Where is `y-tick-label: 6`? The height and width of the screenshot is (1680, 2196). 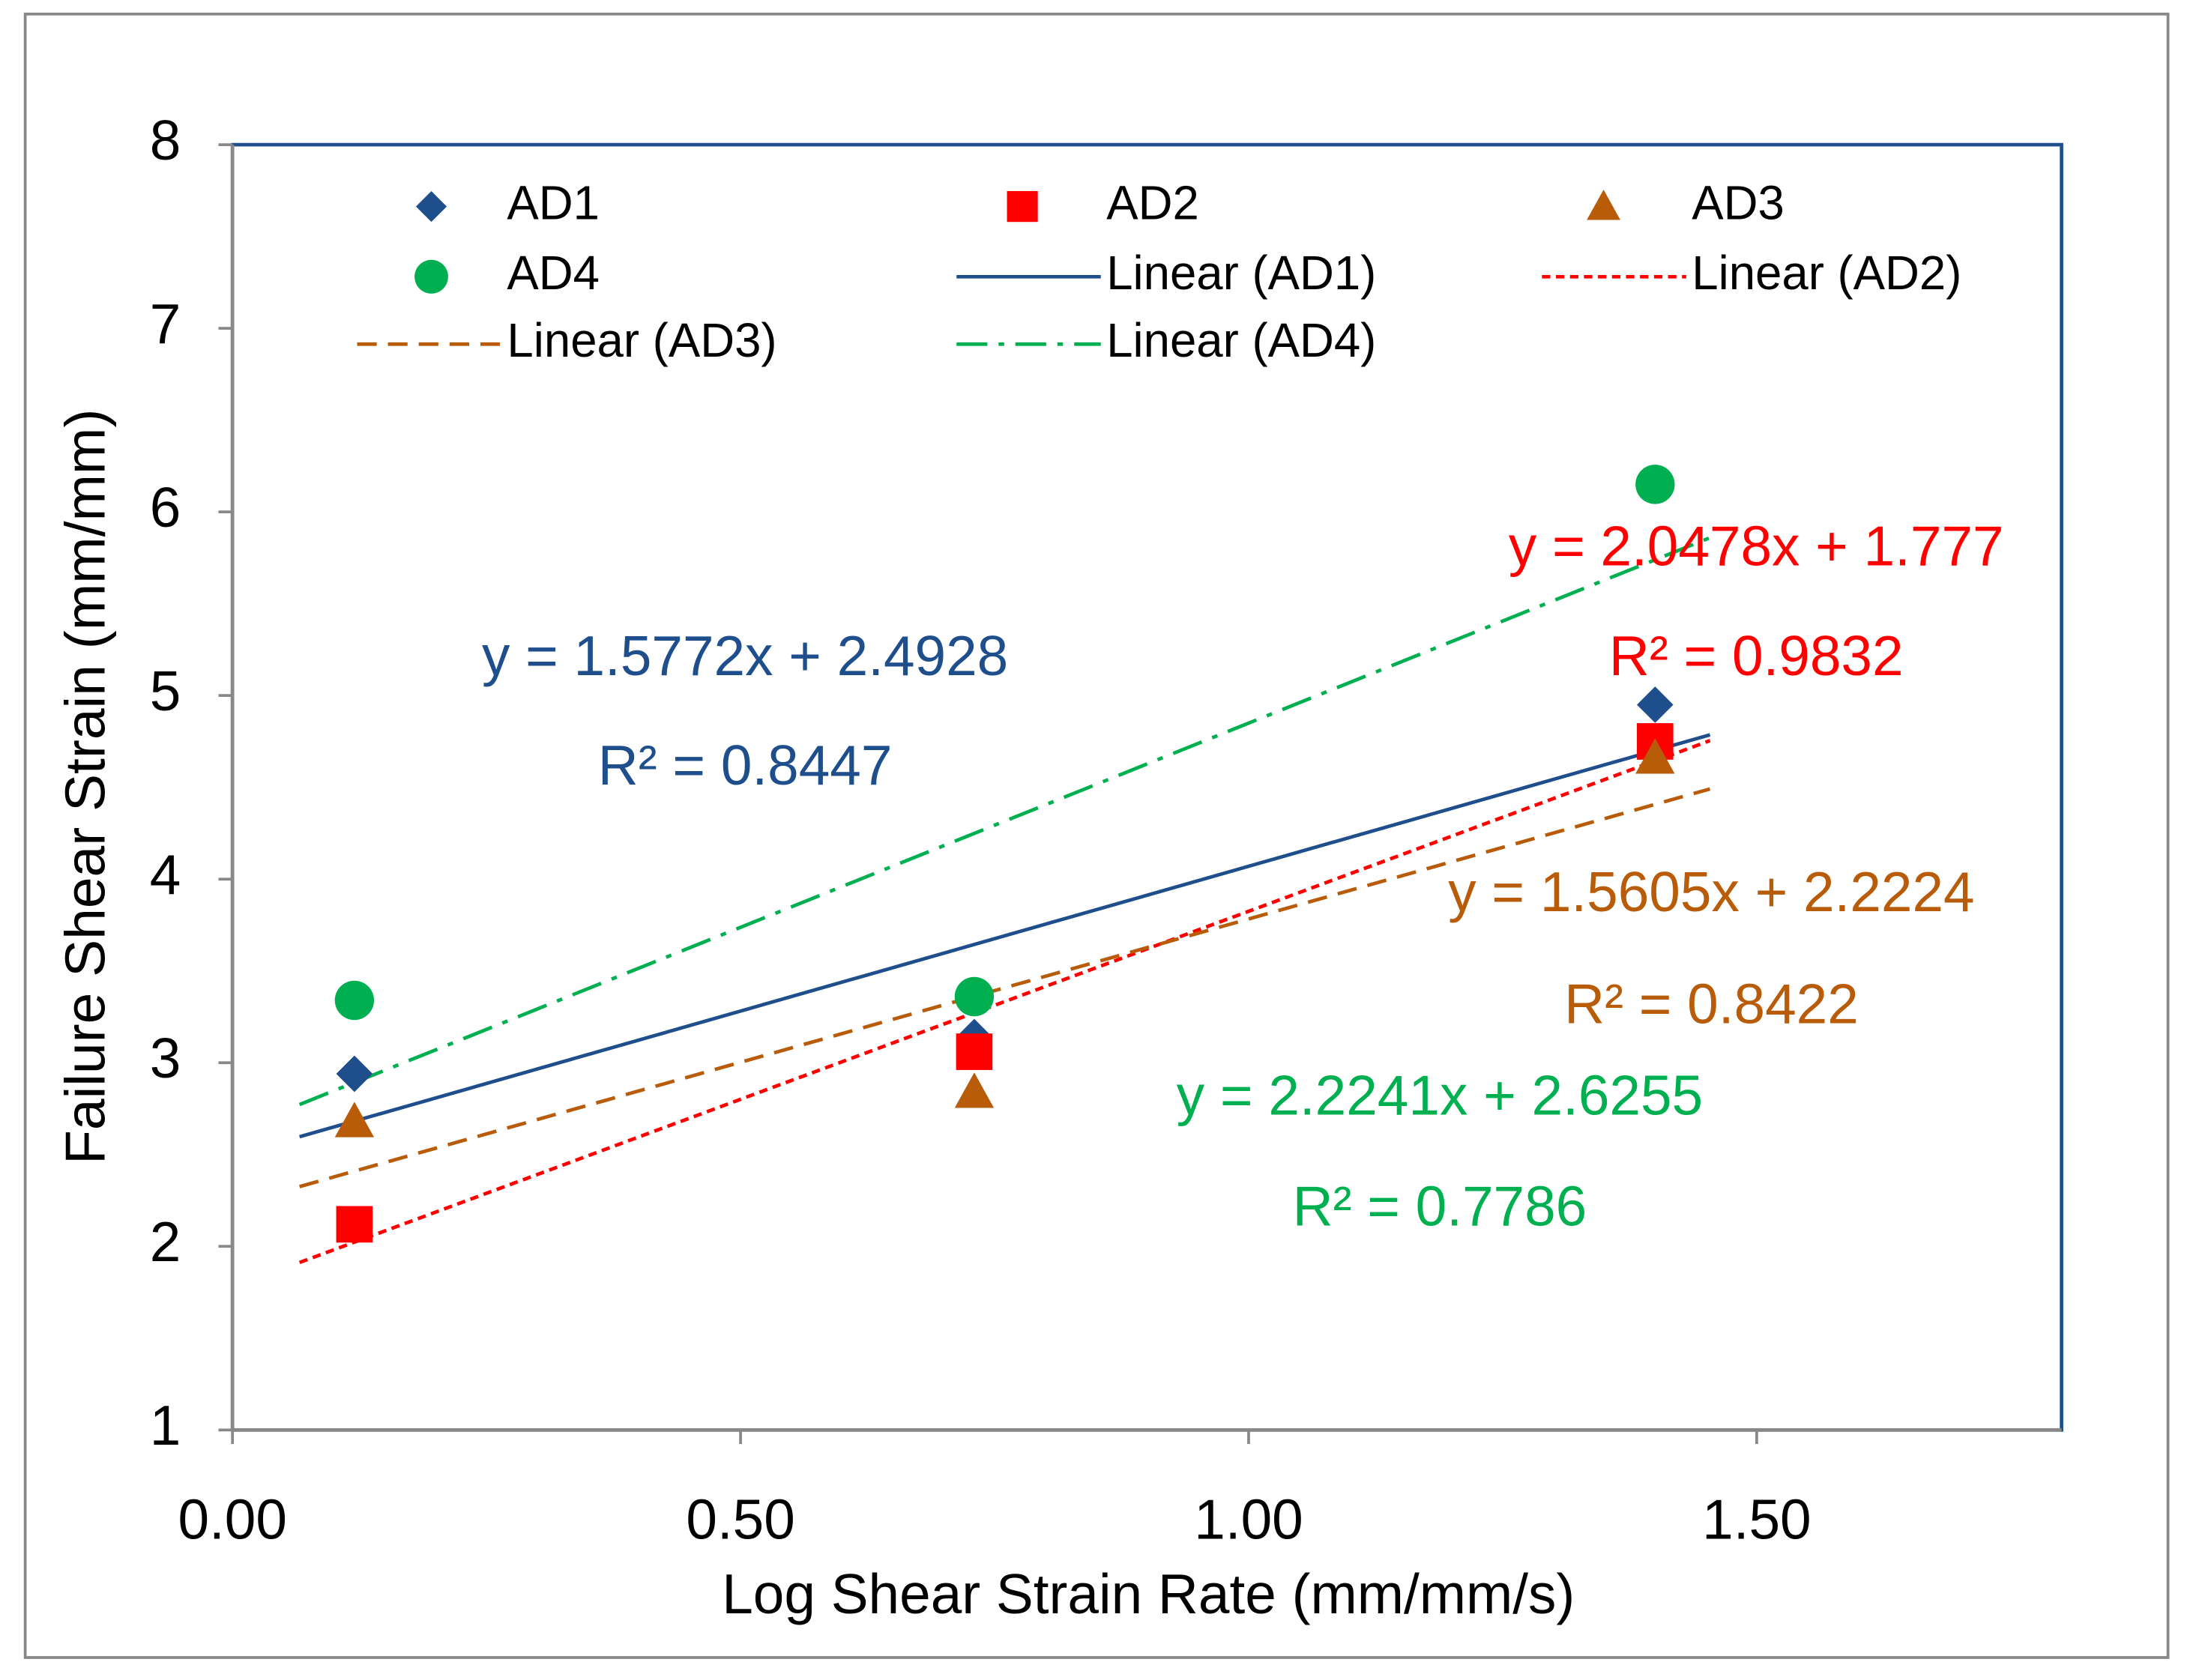 y-tick-label: 6 is located at coordinates (165, 507).